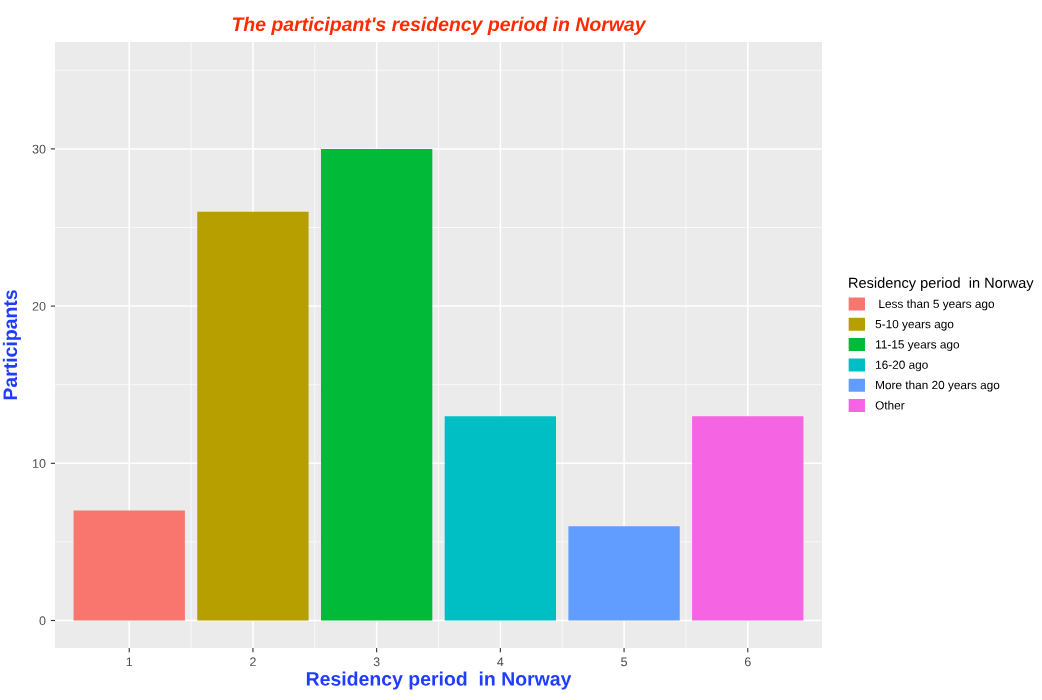  I want to click on legend-label: 16-20 ago, so click(902, 366).